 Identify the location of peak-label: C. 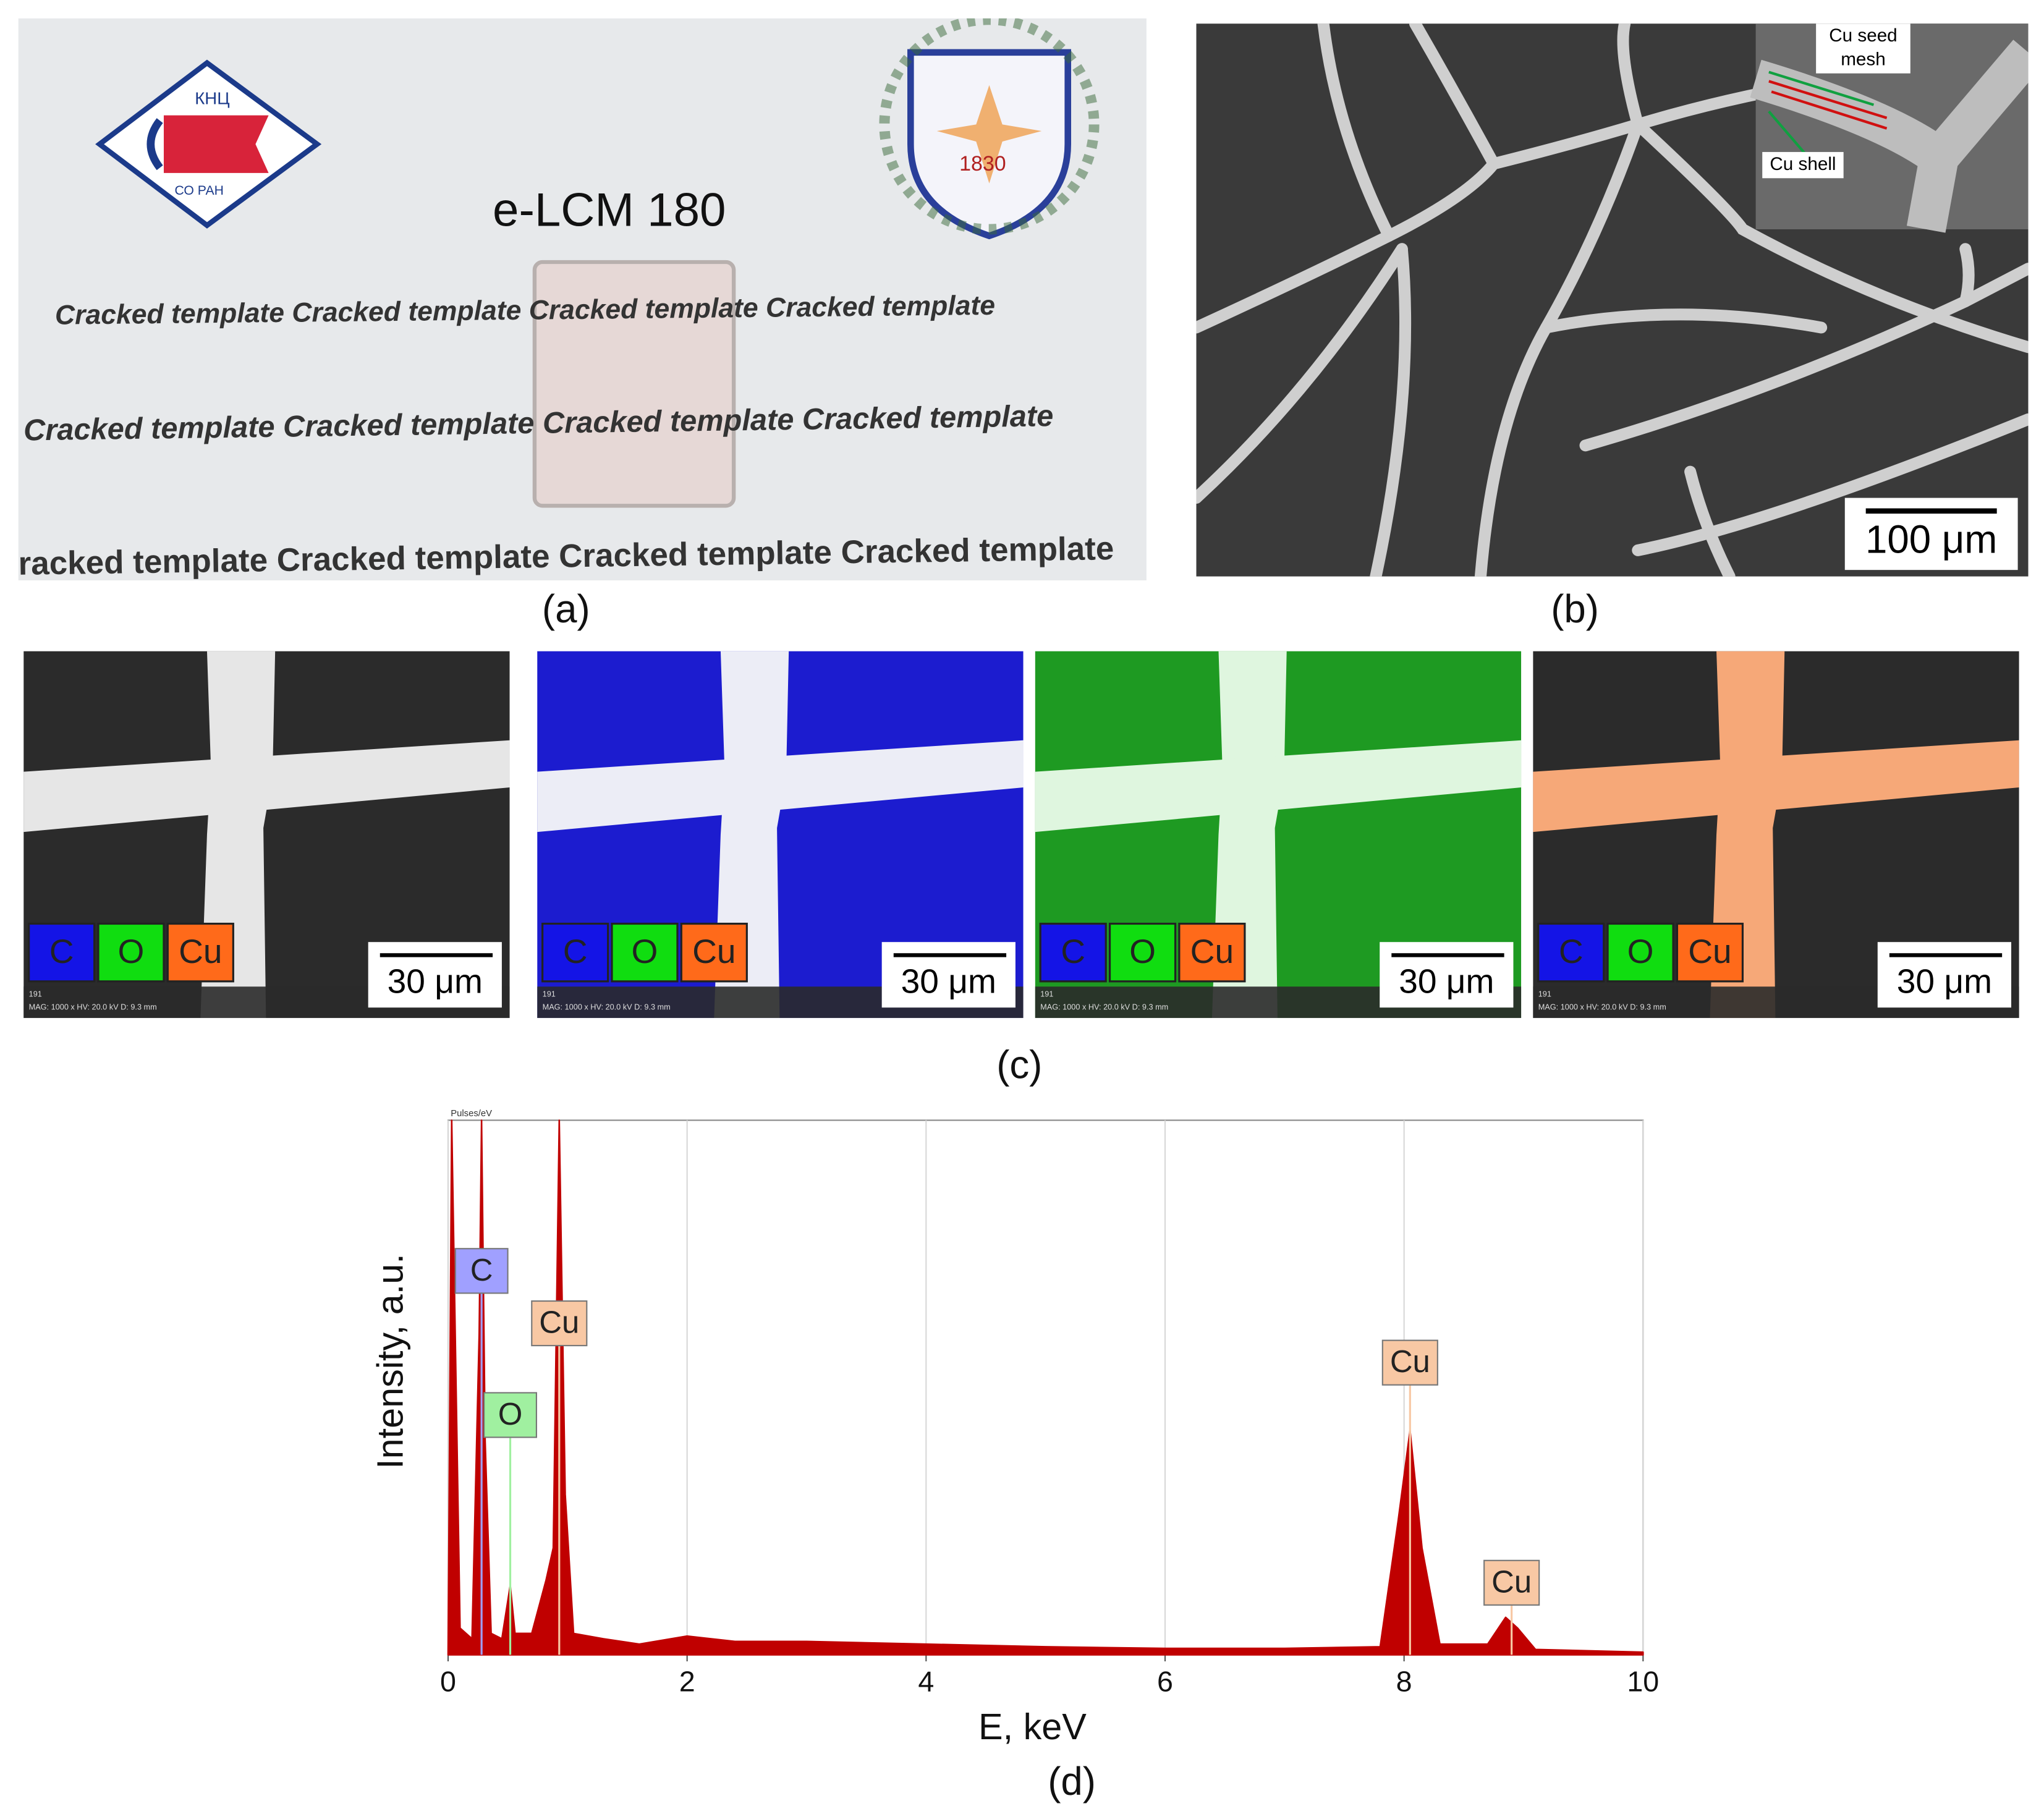
(482, 1269).